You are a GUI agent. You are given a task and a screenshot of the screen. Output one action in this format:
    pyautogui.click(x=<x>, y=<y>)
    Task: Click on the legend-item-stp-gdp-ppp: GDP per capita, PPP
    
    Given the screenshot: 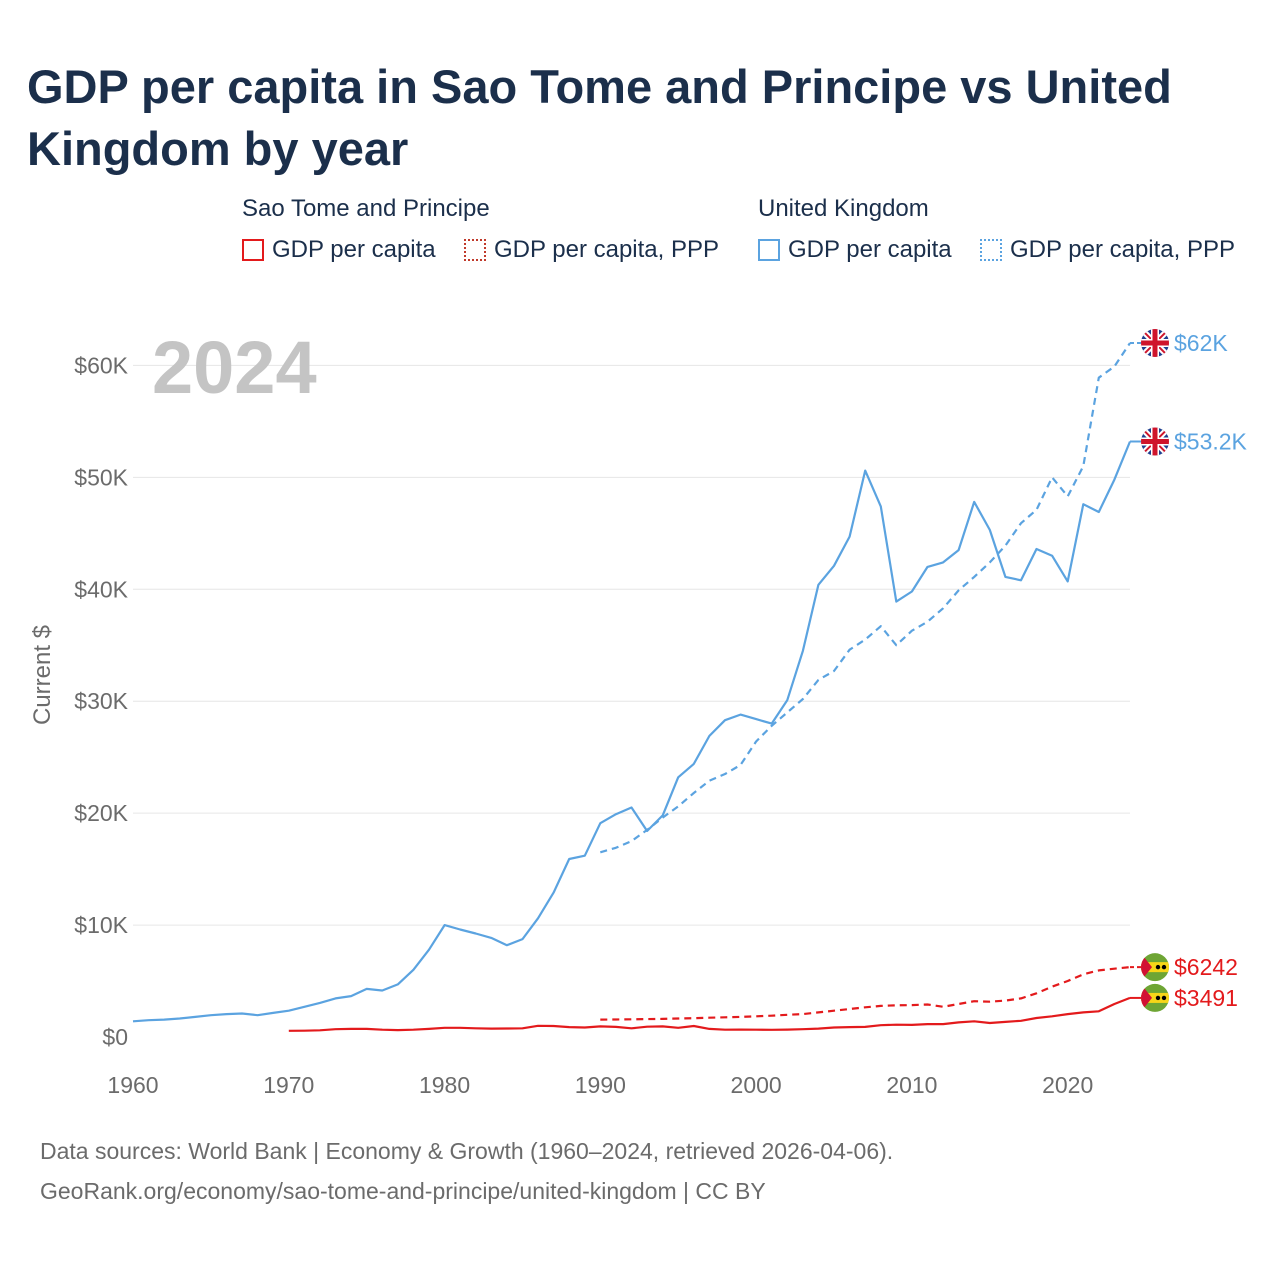 What is the action you would take?
    pyautogui.click(x=591, y=250)
    